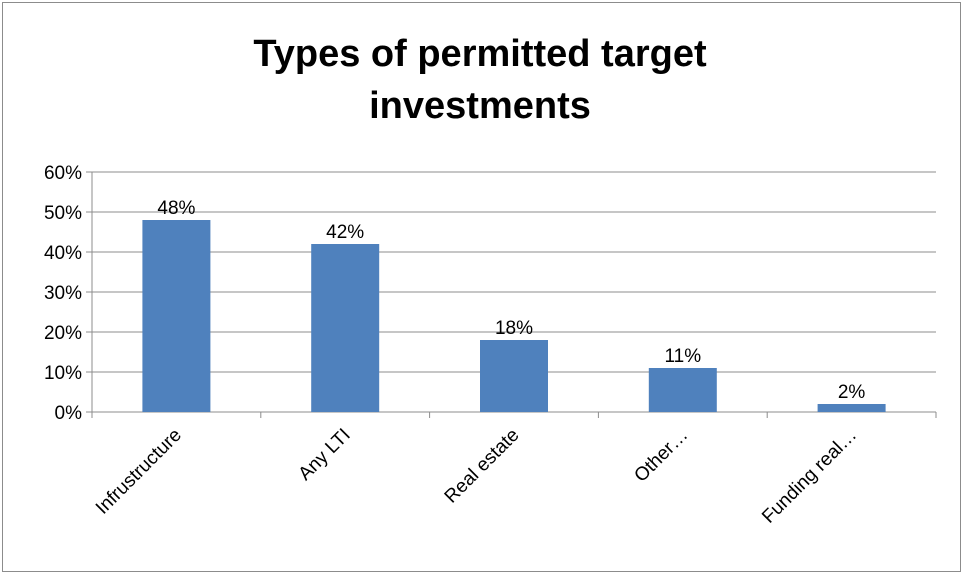 Image resolution: width=965 pixels, height=576 pixels. I want to click on y-tick-label: 60%, so click(63, 173).